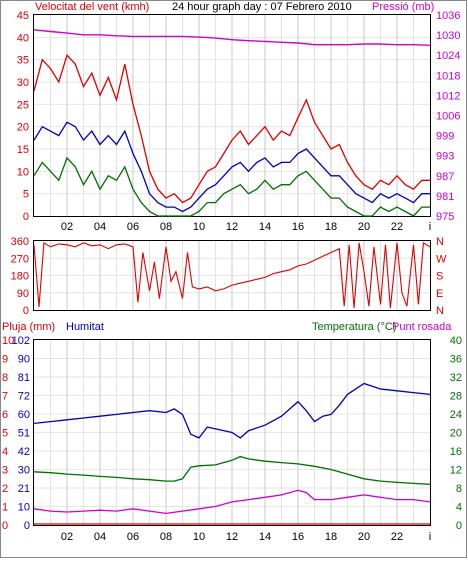  What do you see at coordinates (24, 508) in the screenshot?
I see `humidity-tick-label: 10` at bounding box center [24, 508].